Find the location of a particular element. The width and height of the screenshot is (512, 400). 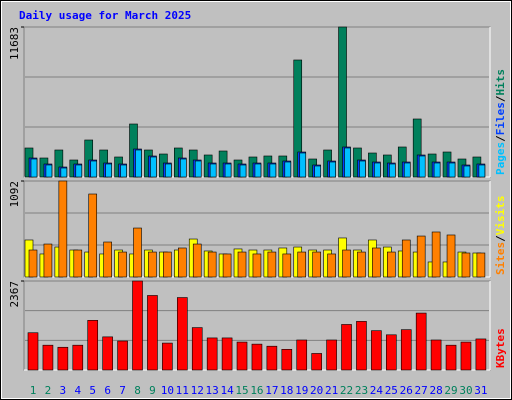

legend: Sites/Visits is located at coordinates (500, 236).